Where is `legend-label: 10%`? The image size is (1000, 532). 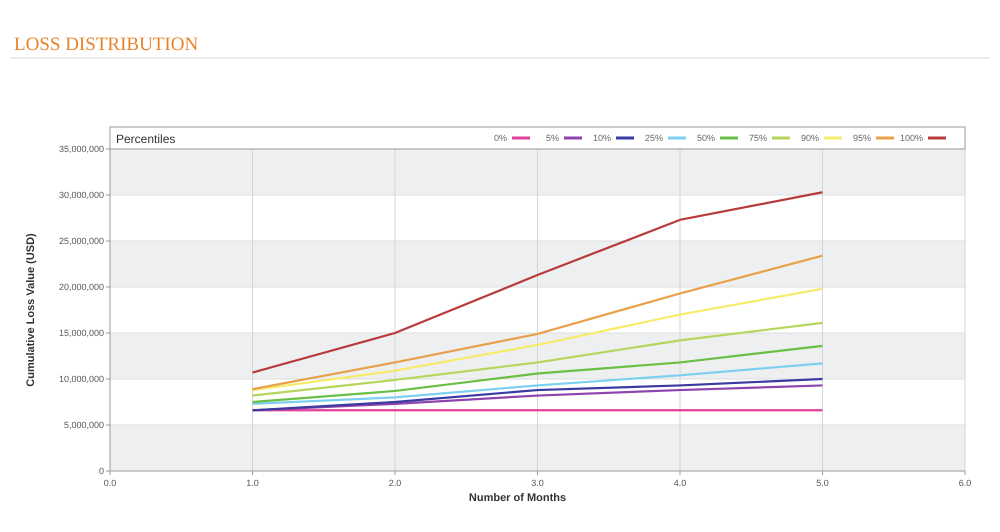 legend-label: 10% is located at coordinates (601, 138).